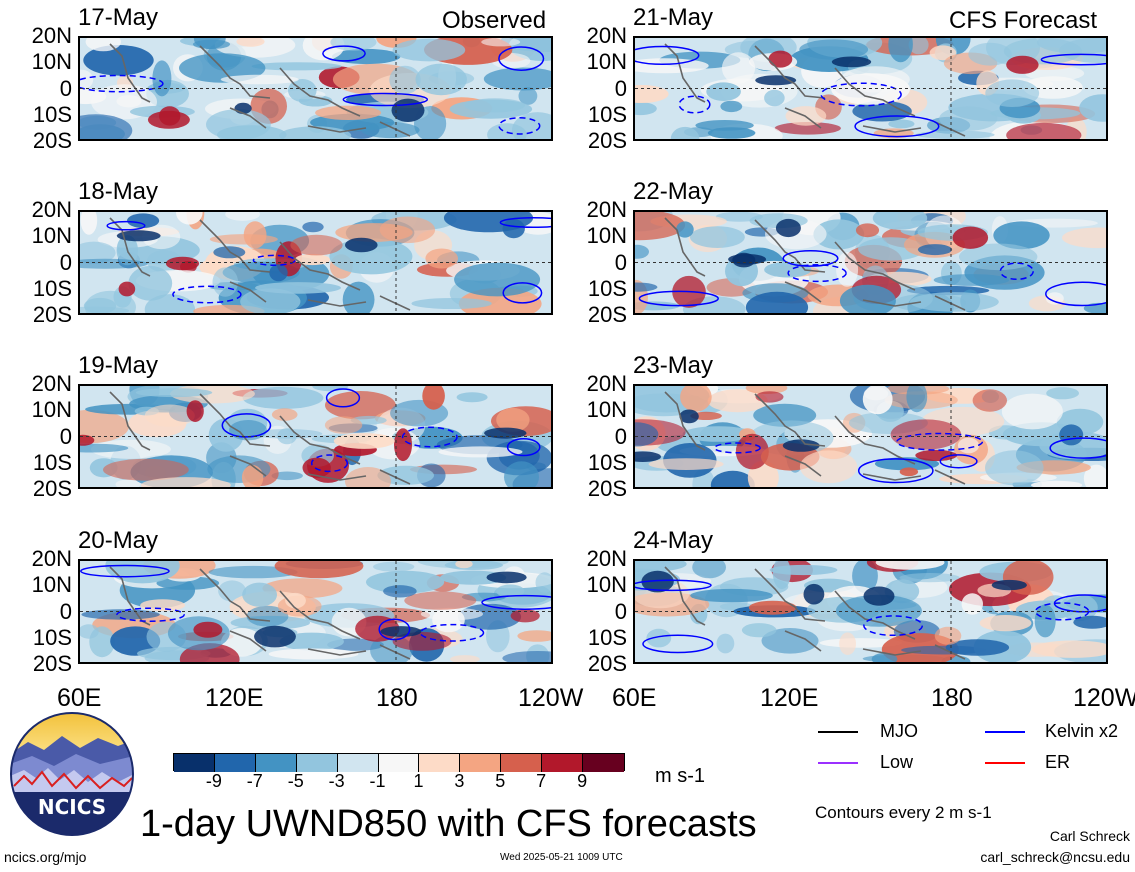  I want to click on legend-line-mjo, so click(838, 732).